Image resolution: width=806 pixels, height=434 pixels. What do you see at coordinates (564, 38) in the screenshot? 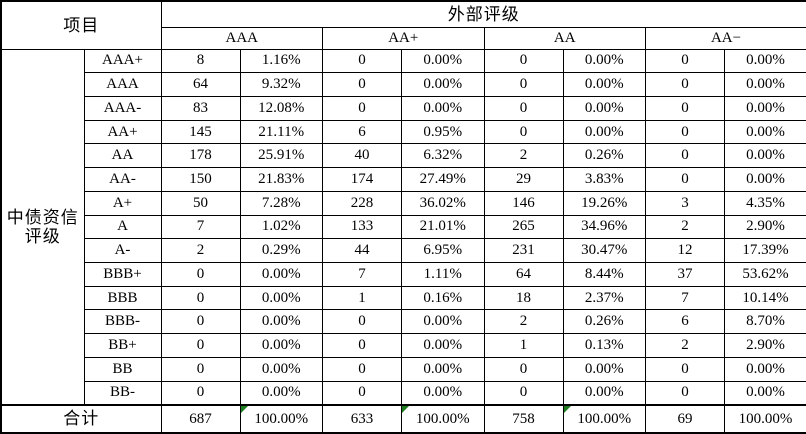
I see `column-header-aa: AA` at bounding box center [564, 38].